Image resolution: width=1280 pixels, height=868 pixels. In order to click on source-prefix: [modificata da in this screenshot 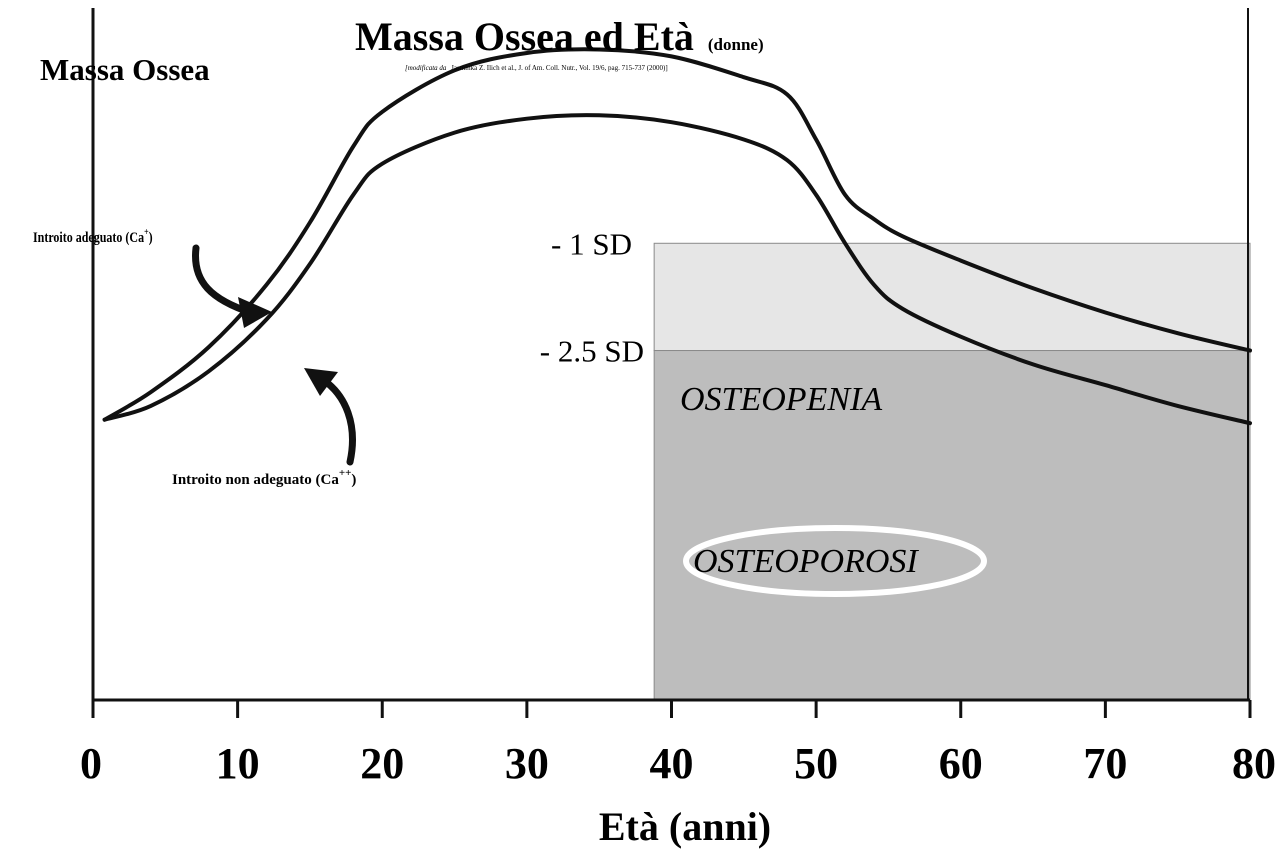, I will do `click(426, 68)`.